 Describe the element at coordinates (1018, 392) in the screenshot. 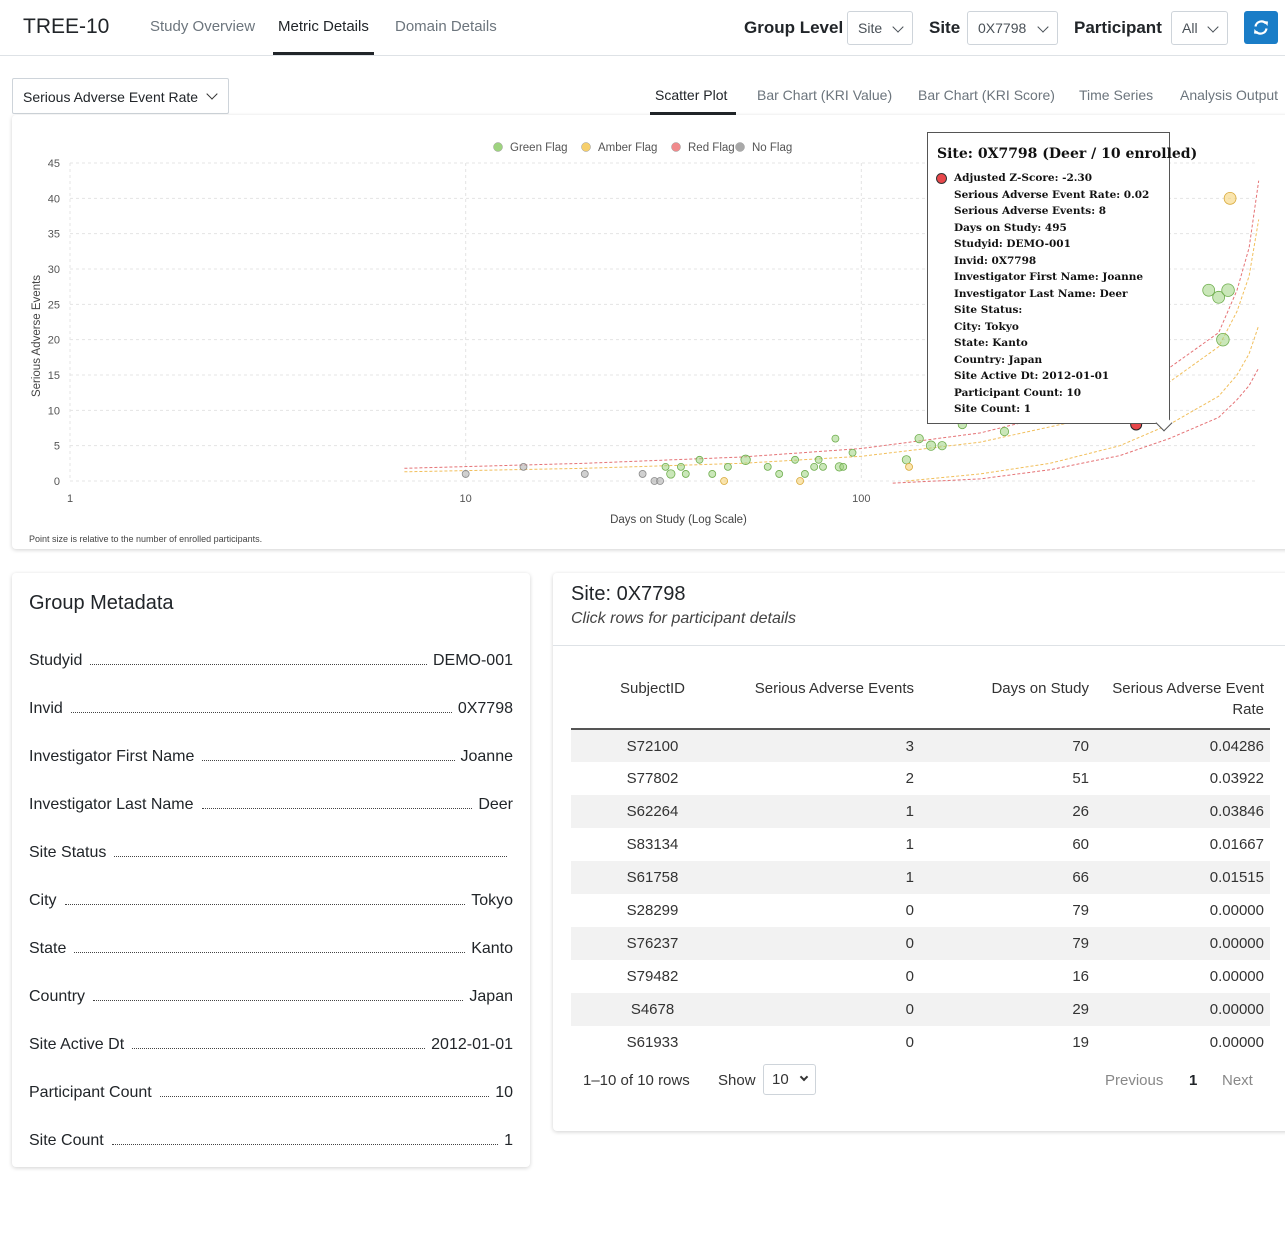

I see `tooltip-line: Participant Count: 10` at that location.